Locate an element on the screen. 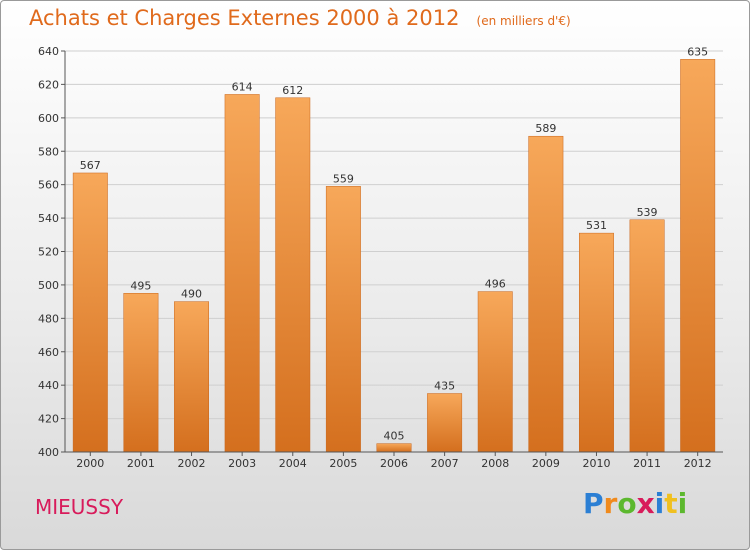 This screenshot has width=750, height=550. bar-2000 is located at coordinates (90, 312).